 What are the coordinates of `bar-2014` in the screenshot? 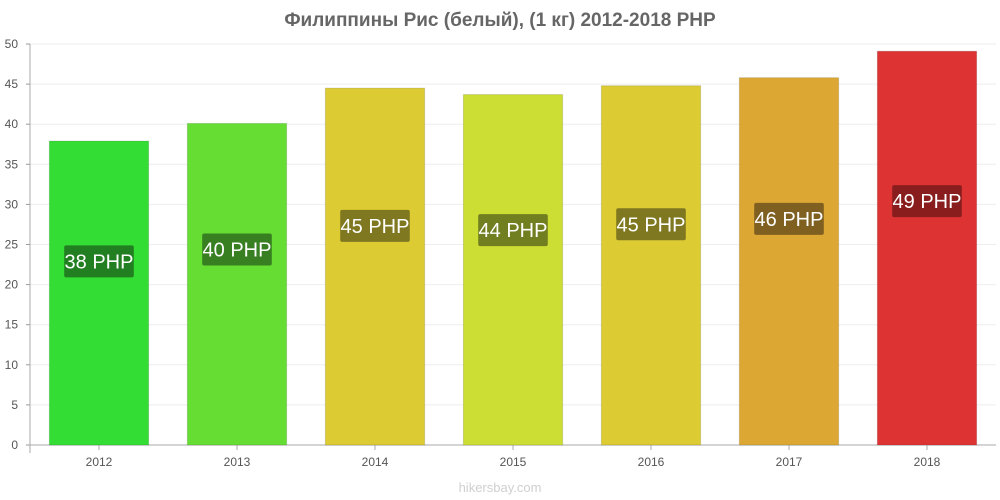 It's located at (375, 266).